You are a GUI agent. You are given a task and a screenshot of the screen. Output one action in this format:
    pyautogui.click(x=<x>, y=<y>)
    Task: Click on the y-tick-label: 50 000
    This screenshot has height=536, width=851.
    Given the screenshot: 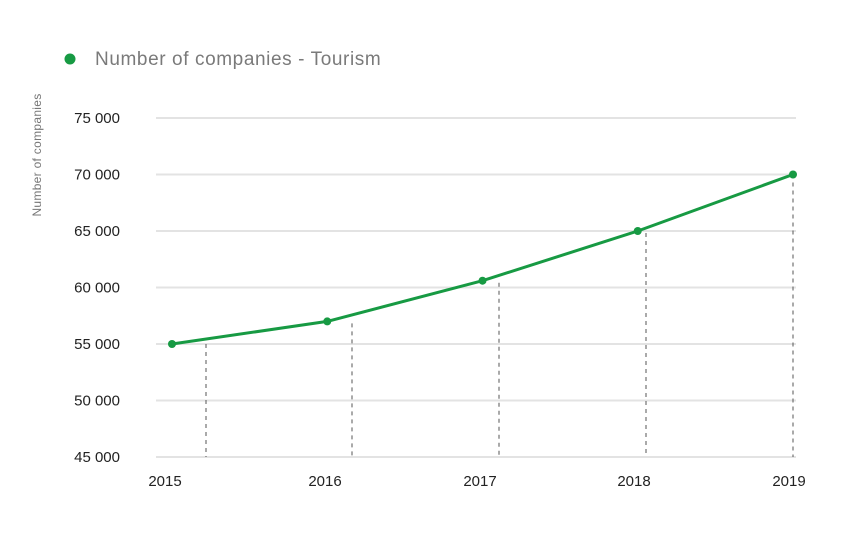 What is the action you would take?
    pyautogui.click(x=97, y=401)
    